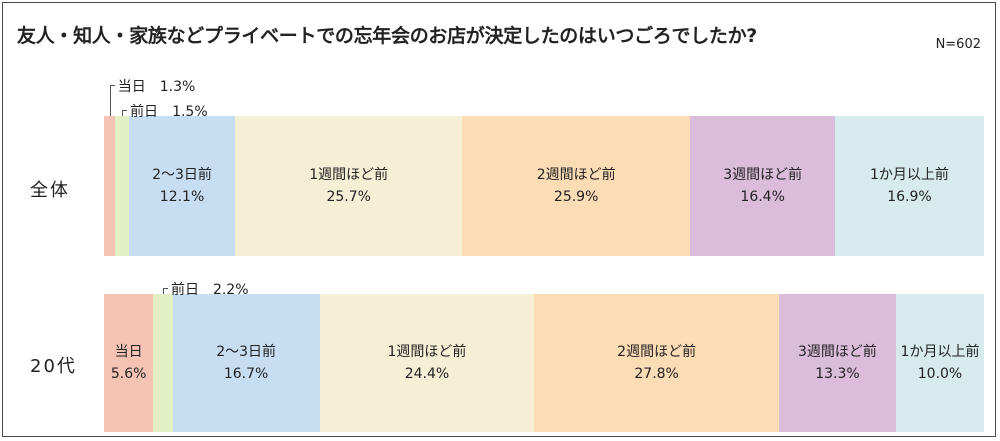  Describe the element at coordinates (576, 186) in the screenshot. I see `bar-segment: 2週間ほど前 25.9%` at that location.